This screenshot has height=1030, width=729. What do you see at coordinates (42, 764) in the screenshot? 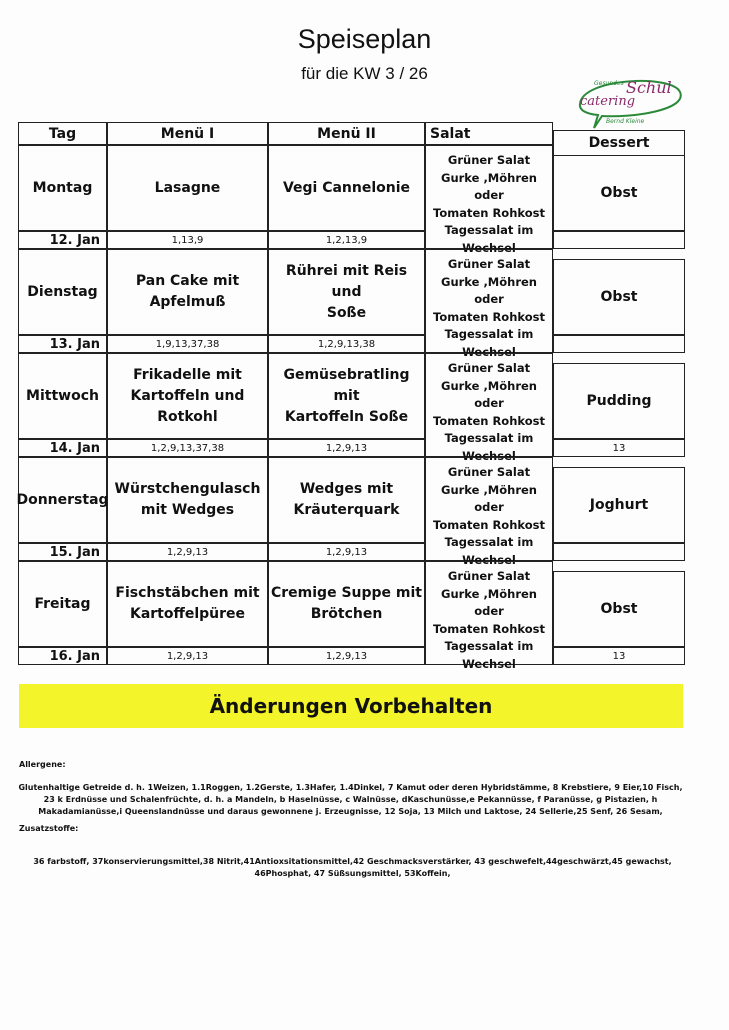
I see `allergens-title: Allergene:` at bounding box center [42, 764].